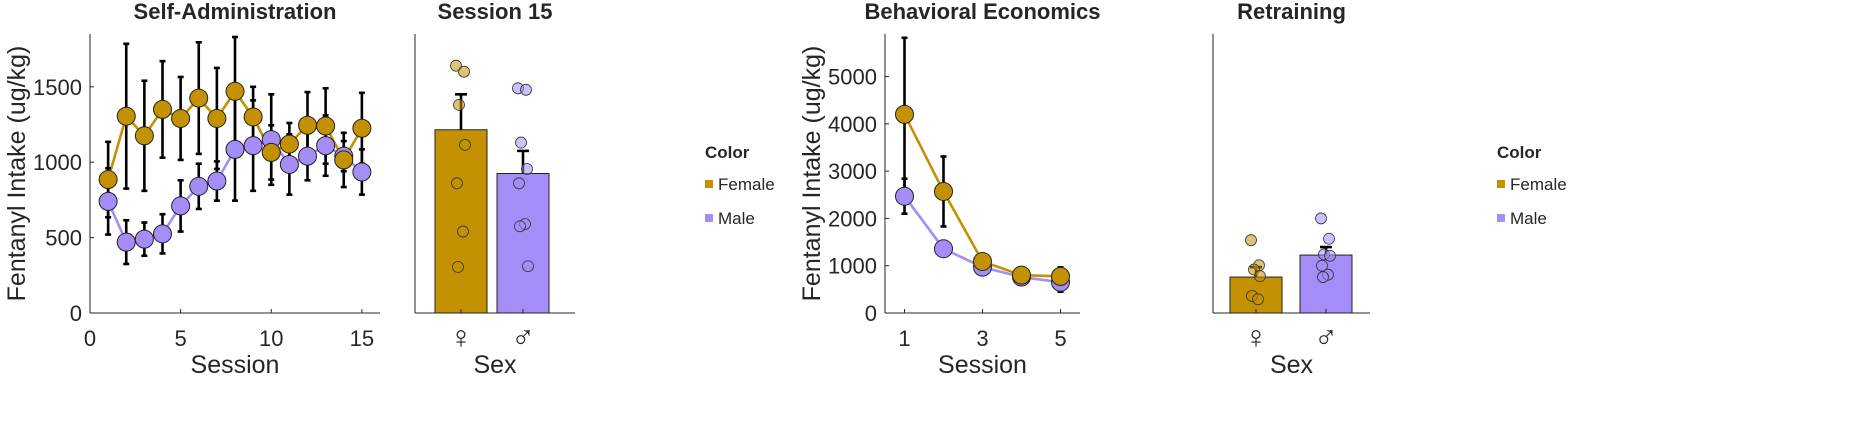 The width and height of the screenshot is (1849, 444). I want to click on chart-title: Session 15, so click(495, 12).